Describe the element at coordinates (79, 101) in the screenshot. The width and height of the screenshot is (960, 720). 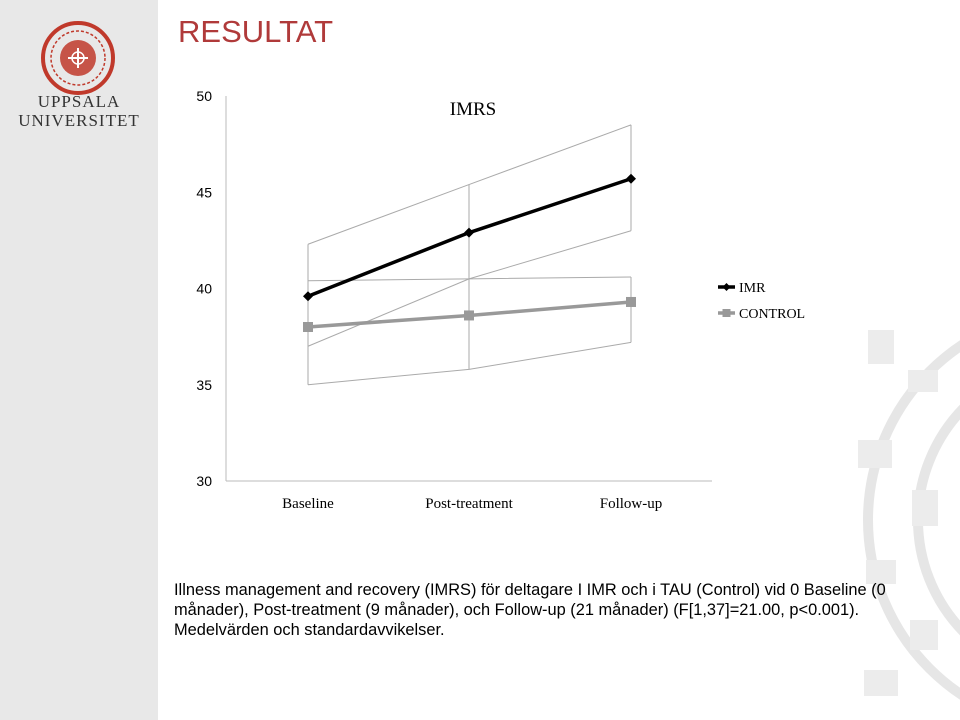
I see `logo-line-1: UPPSALA` at that location.